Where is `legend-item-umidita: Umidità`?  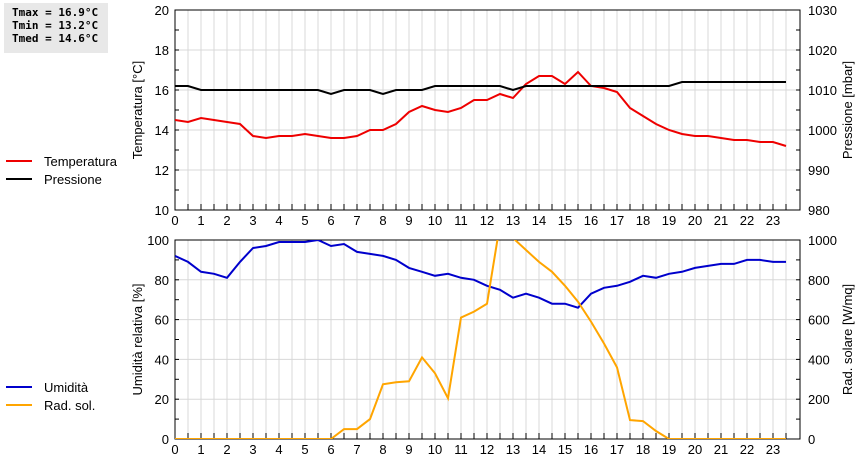 legend-item-umidita: Umidità is located at coordinates (50, 387).